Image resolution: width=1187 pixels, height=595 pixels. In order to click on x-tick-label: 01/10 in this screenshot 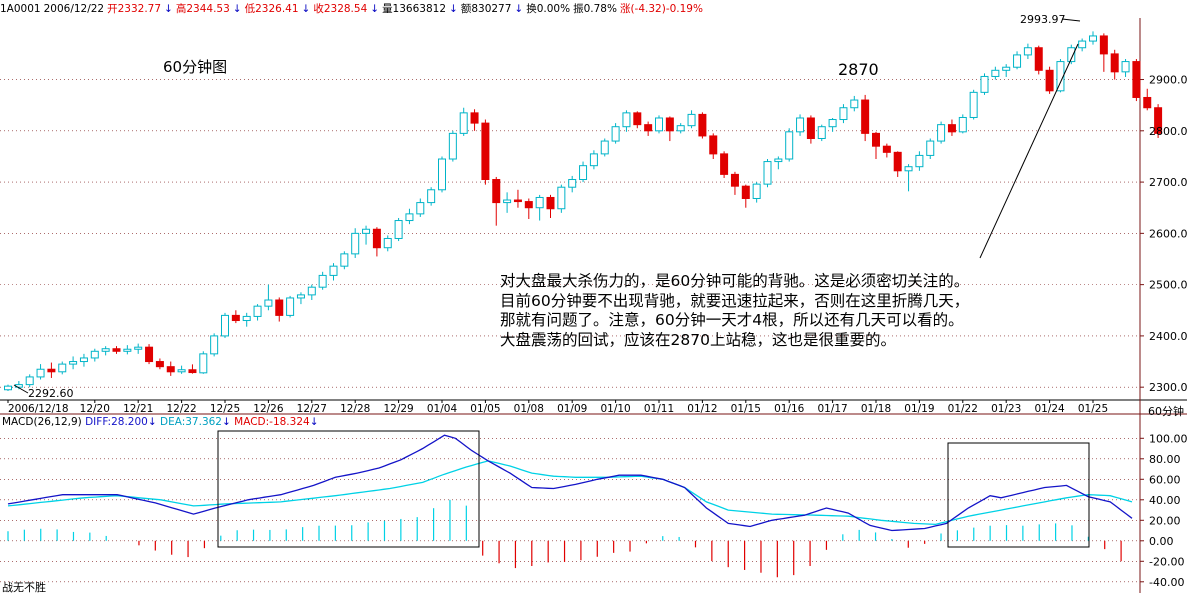, I will do `click(615, 409)`.